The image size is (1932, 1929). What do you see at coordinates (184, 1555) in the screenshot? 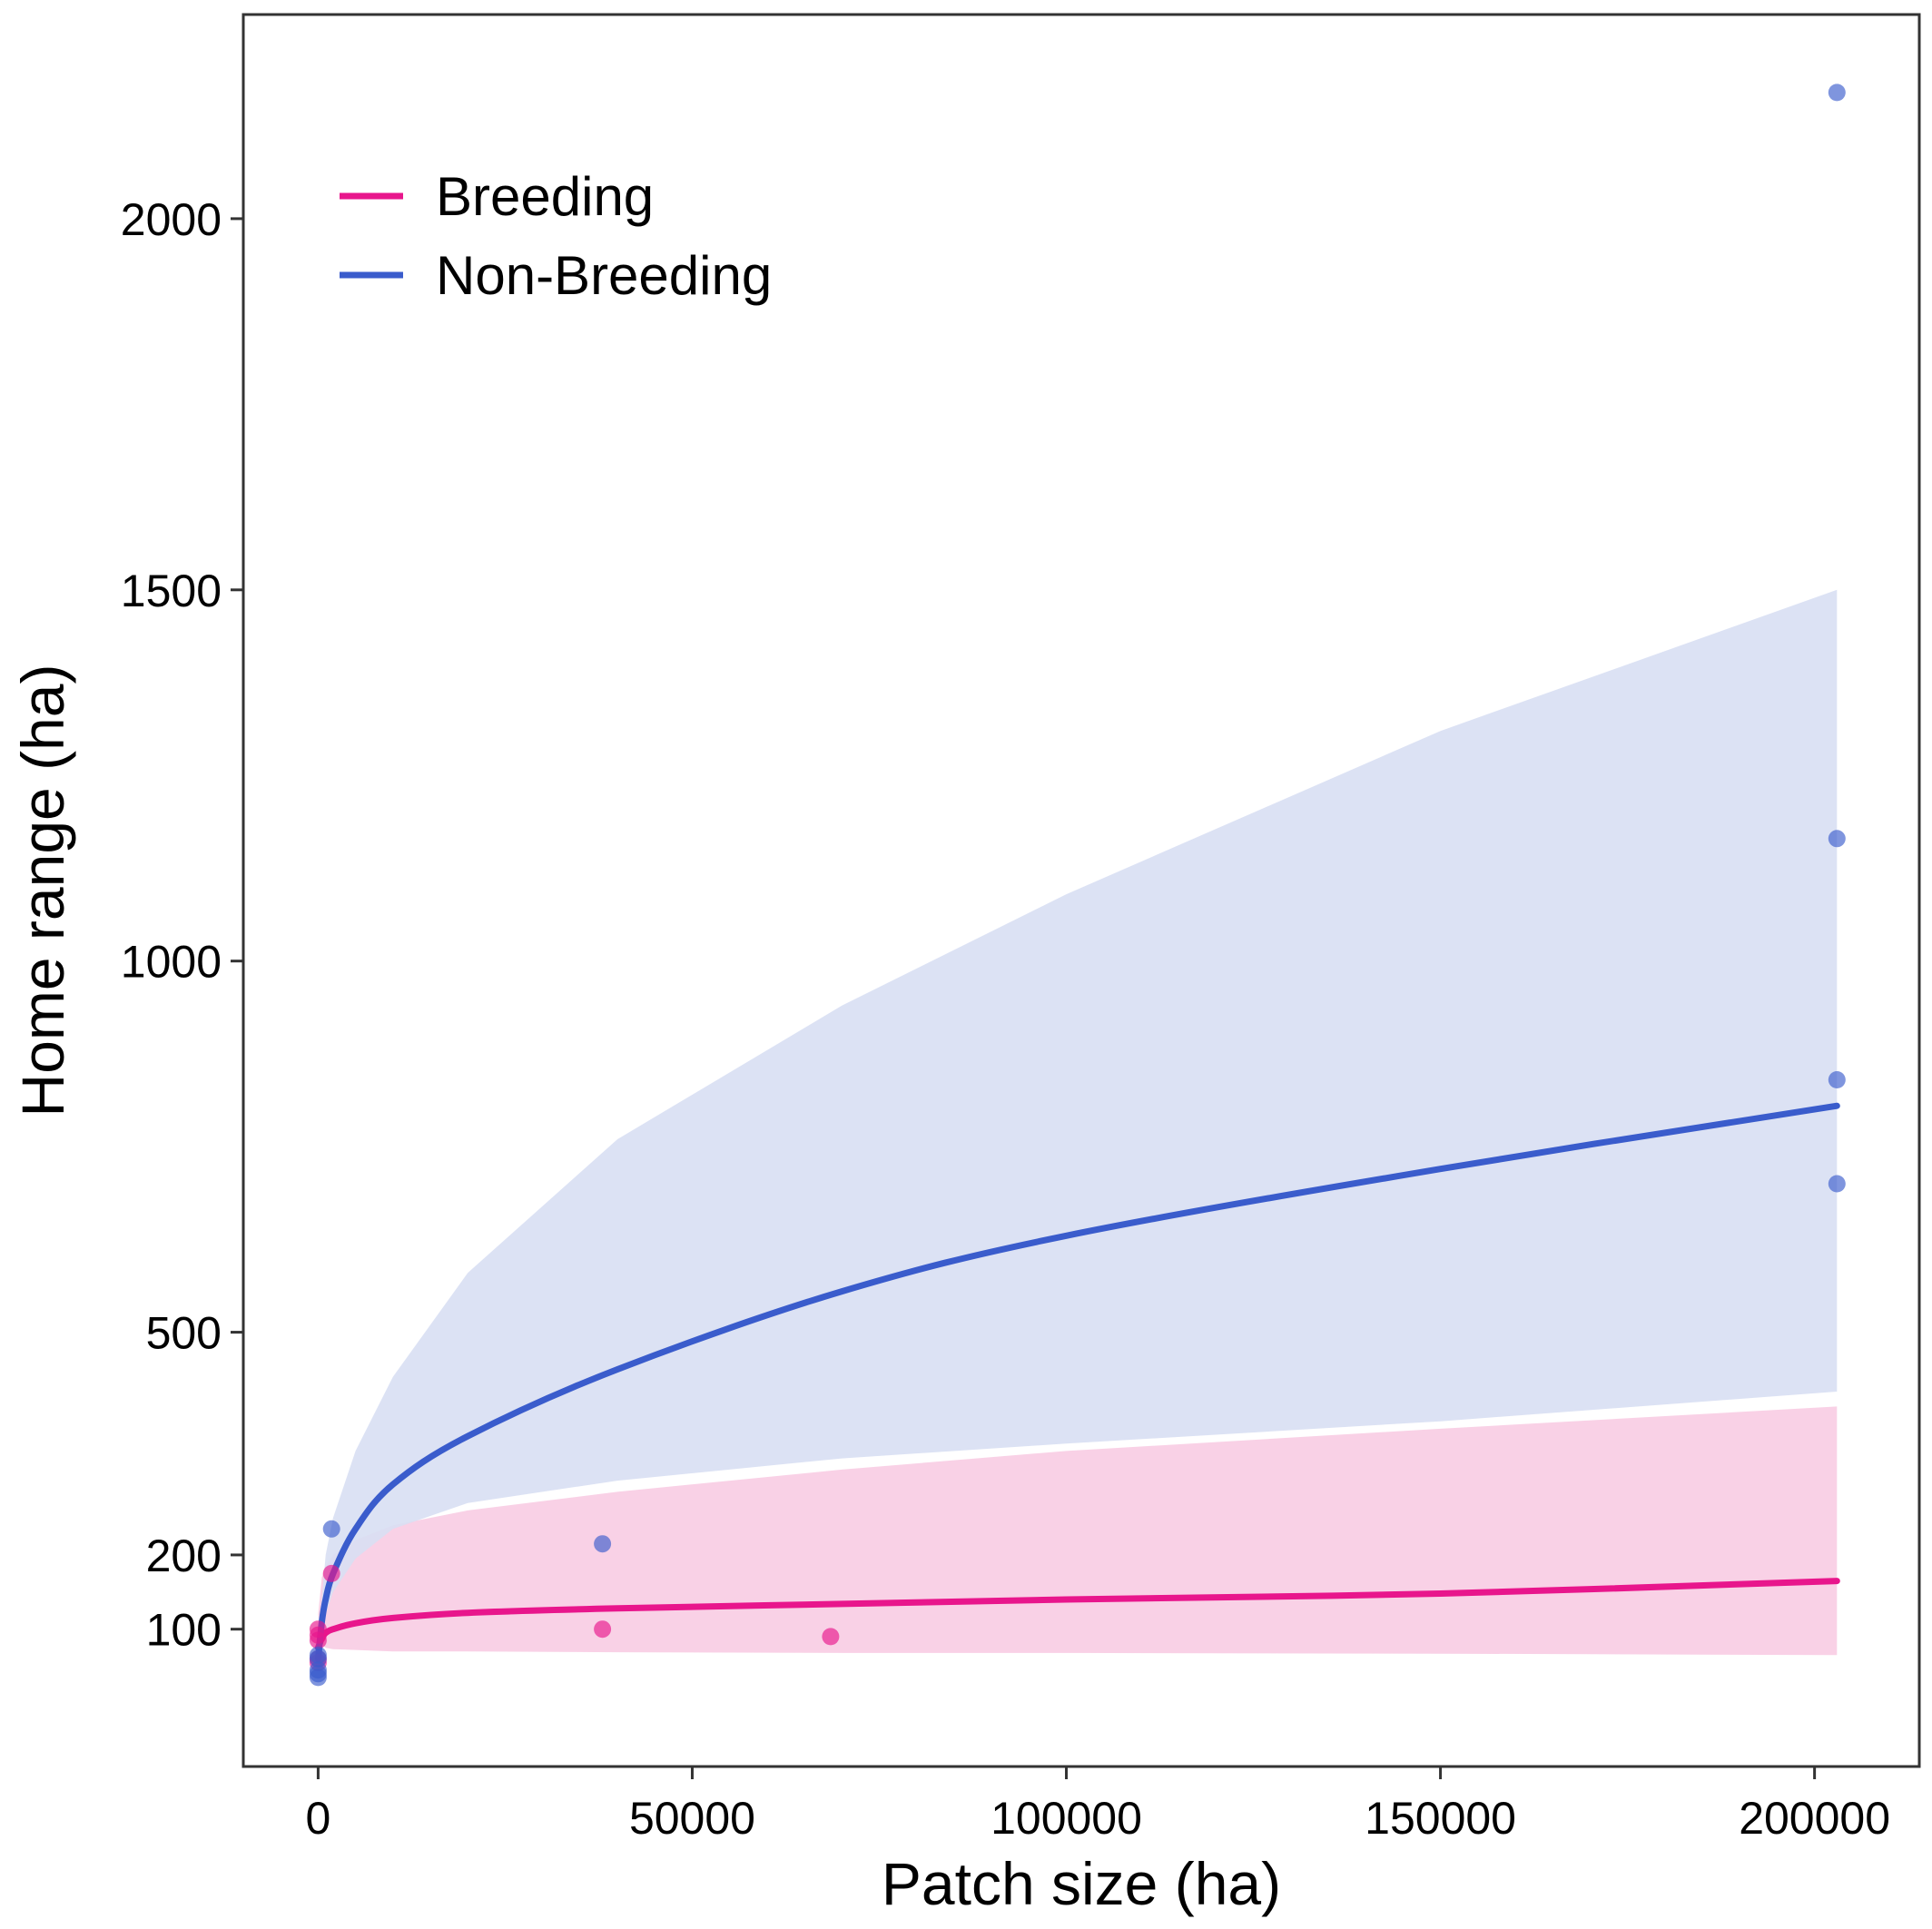
I see `y-tick-label: 200` at bounding box center [184, 1555].